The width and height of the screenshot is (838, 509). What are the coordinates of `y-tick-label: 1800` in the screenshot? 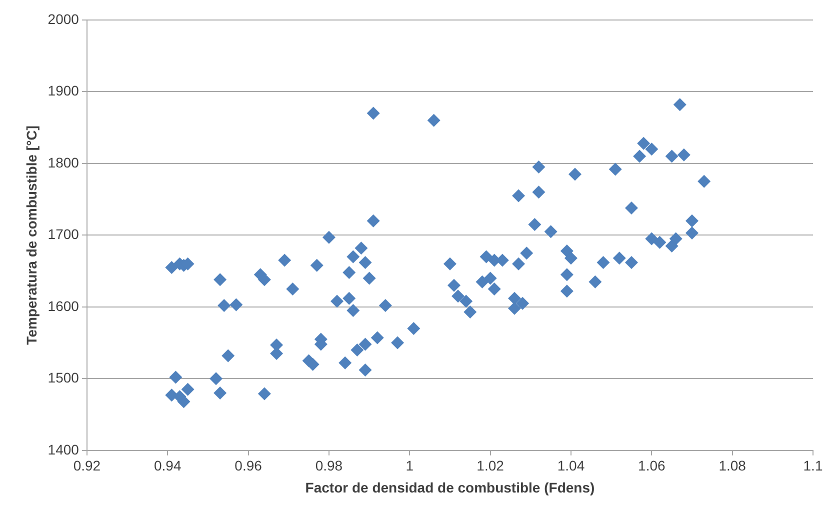 It's located at (64, 162).